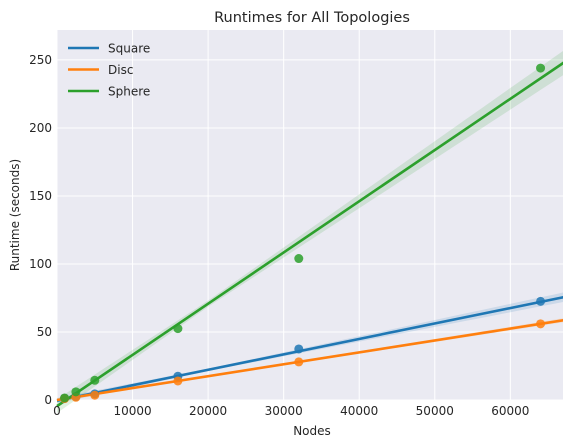 Image resolution: width=563 pixels, height=448 pixels. I want to click on x-tick-labels: 0 10000 20000 30000 40000 50000 60000, so click(291, 411).